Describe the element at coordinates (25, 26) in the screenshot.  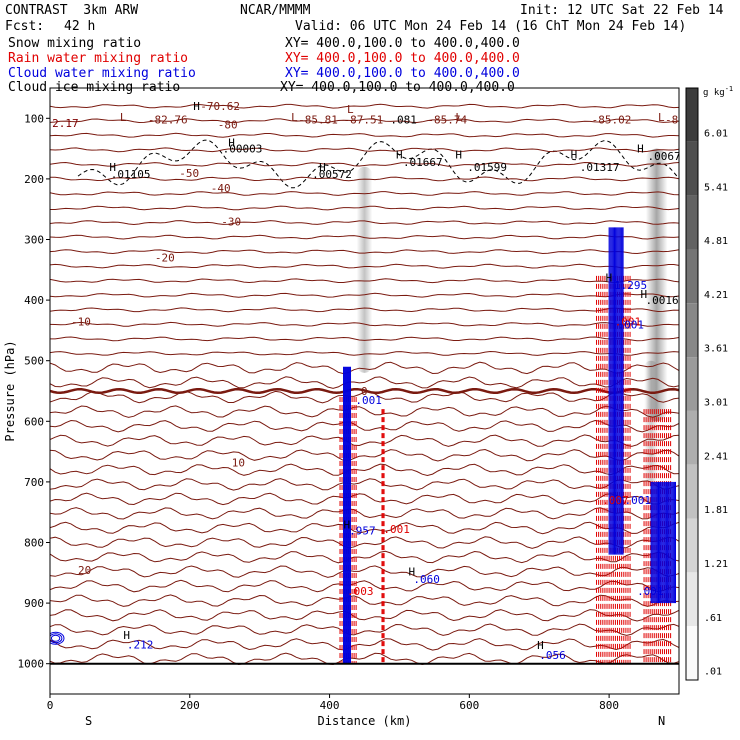
I see `forecast-label: Fcst:` at that location.